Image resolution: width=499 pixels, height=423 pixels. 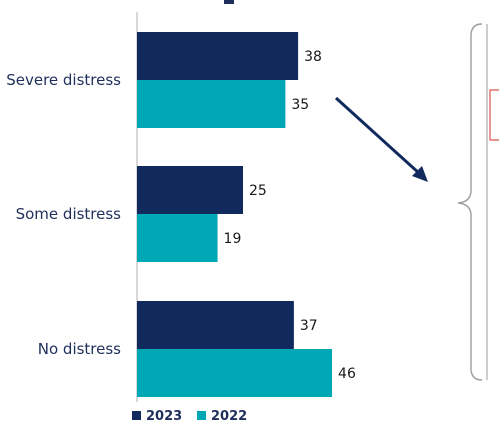 I want to click on red-marker-fragment, so click(x=494, y=115).